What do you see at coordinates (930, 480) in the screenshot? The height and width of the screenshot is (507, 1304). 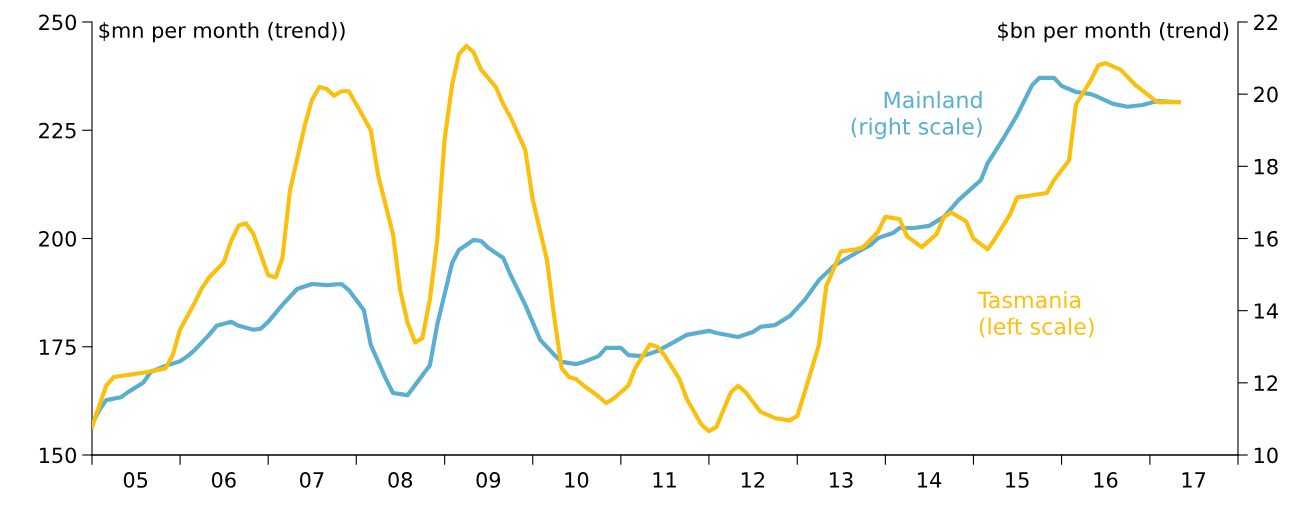 I see `x-tick-label: 14` at bounding box center [930, 480].